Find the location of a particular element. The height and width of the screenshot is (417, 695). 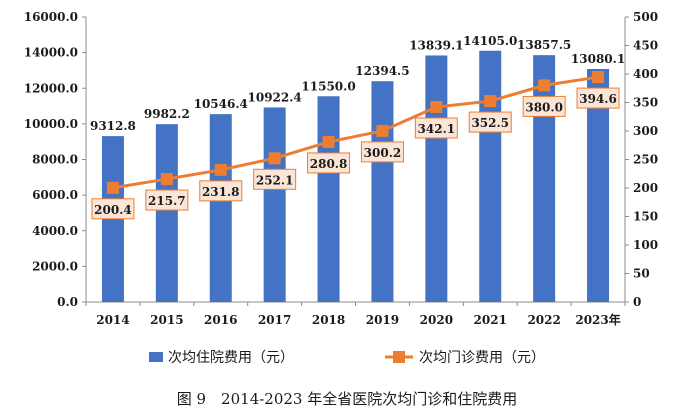

chart-caption: 图 9 2014-2023 年全省医院次均门诊和住院费用 is located at coordinates (347, 399).